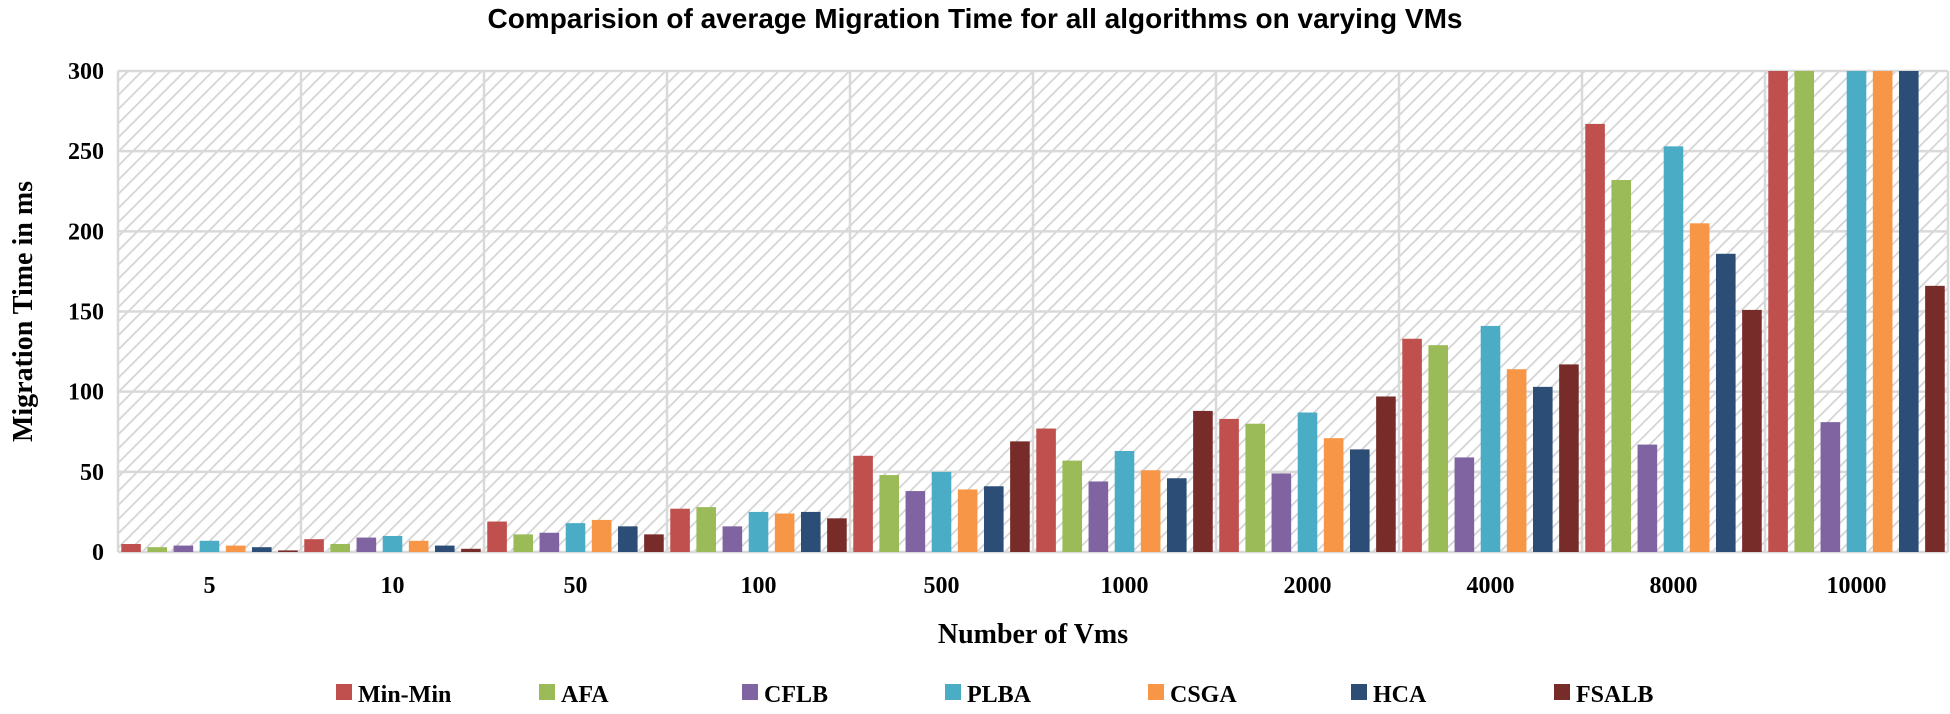 This screenshot has height=714, width=1950. Describe the element at coordinates (86, 232) in the screenshot. I see `y-tick-label: 200` at that location.